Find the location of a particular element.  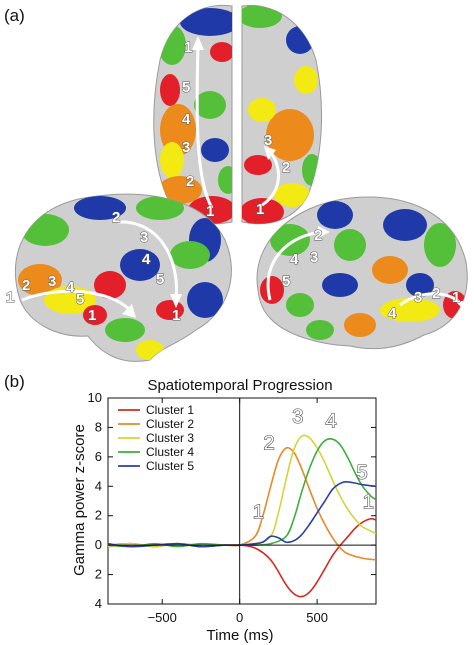

x-tick-label: 0 is located at coordinates (239, 617).